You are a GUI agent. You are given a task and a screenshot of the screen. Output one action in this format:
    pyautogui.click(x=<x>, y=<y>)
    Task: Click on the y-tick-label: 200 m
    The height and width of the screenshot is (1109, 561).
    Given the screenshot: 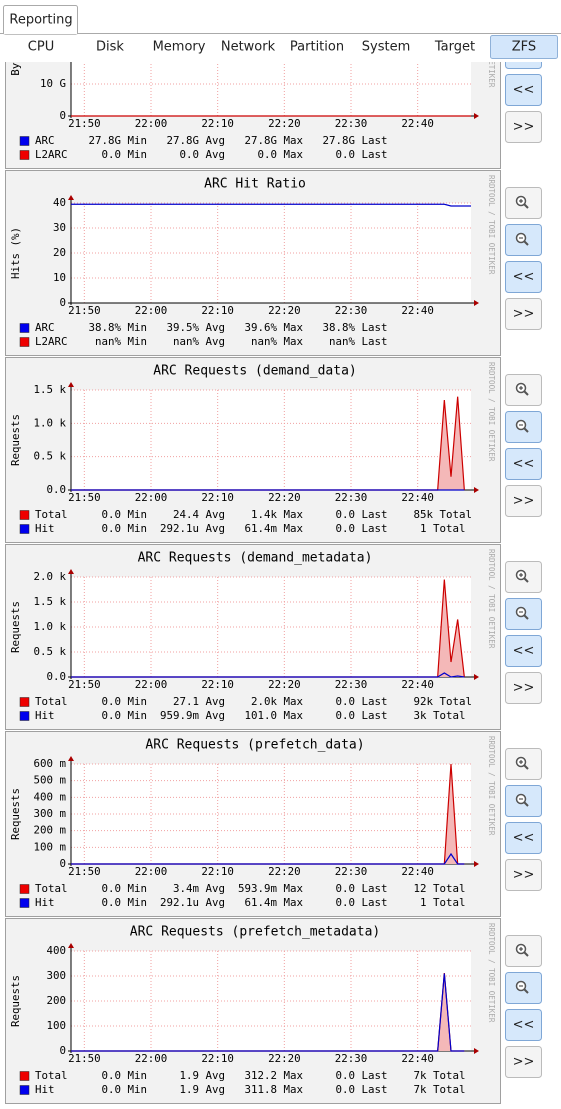 What is the action you would take?
    pyautogui.click(x=49, y=830)
    